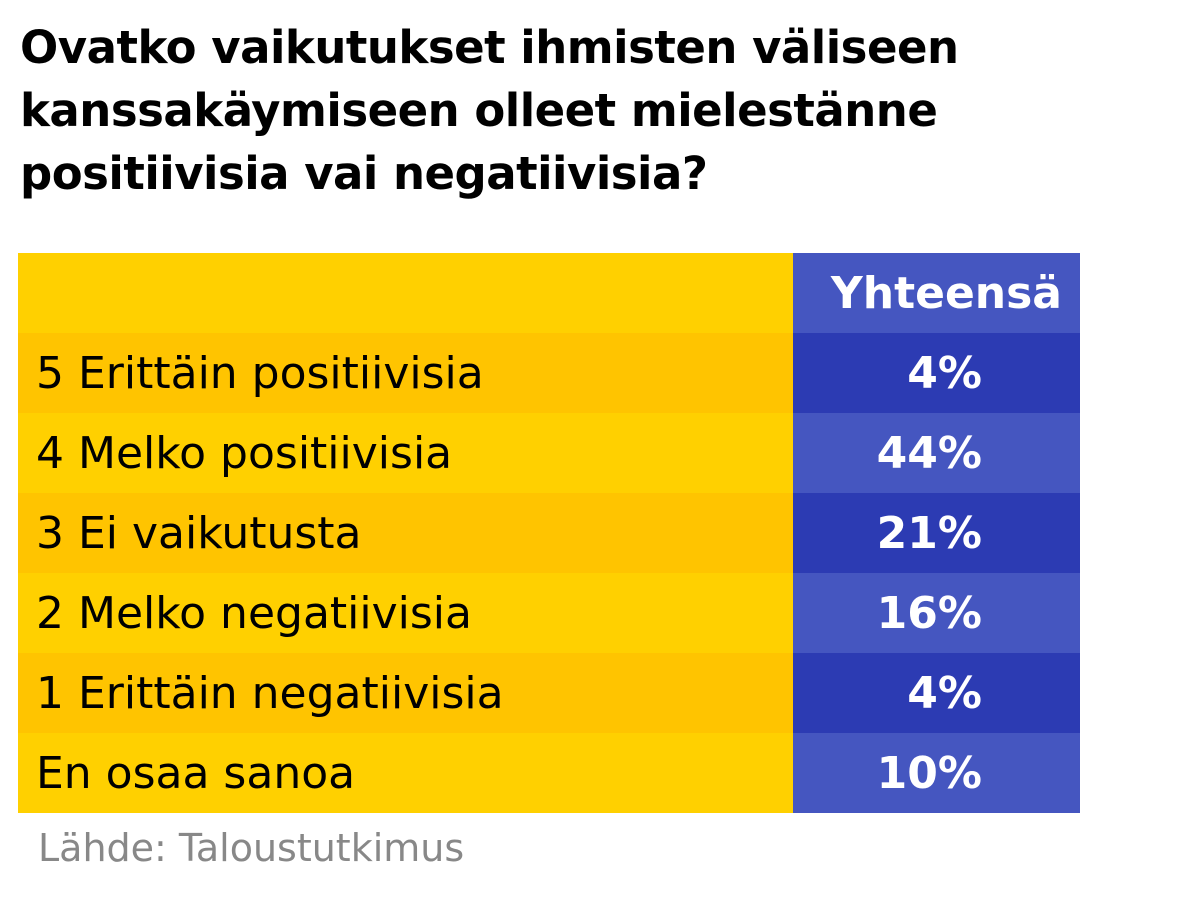  Describe the element at coordinates (405, 613) in the screenshot. I see `category-label: 2 Melko negatiivisia` at that location.